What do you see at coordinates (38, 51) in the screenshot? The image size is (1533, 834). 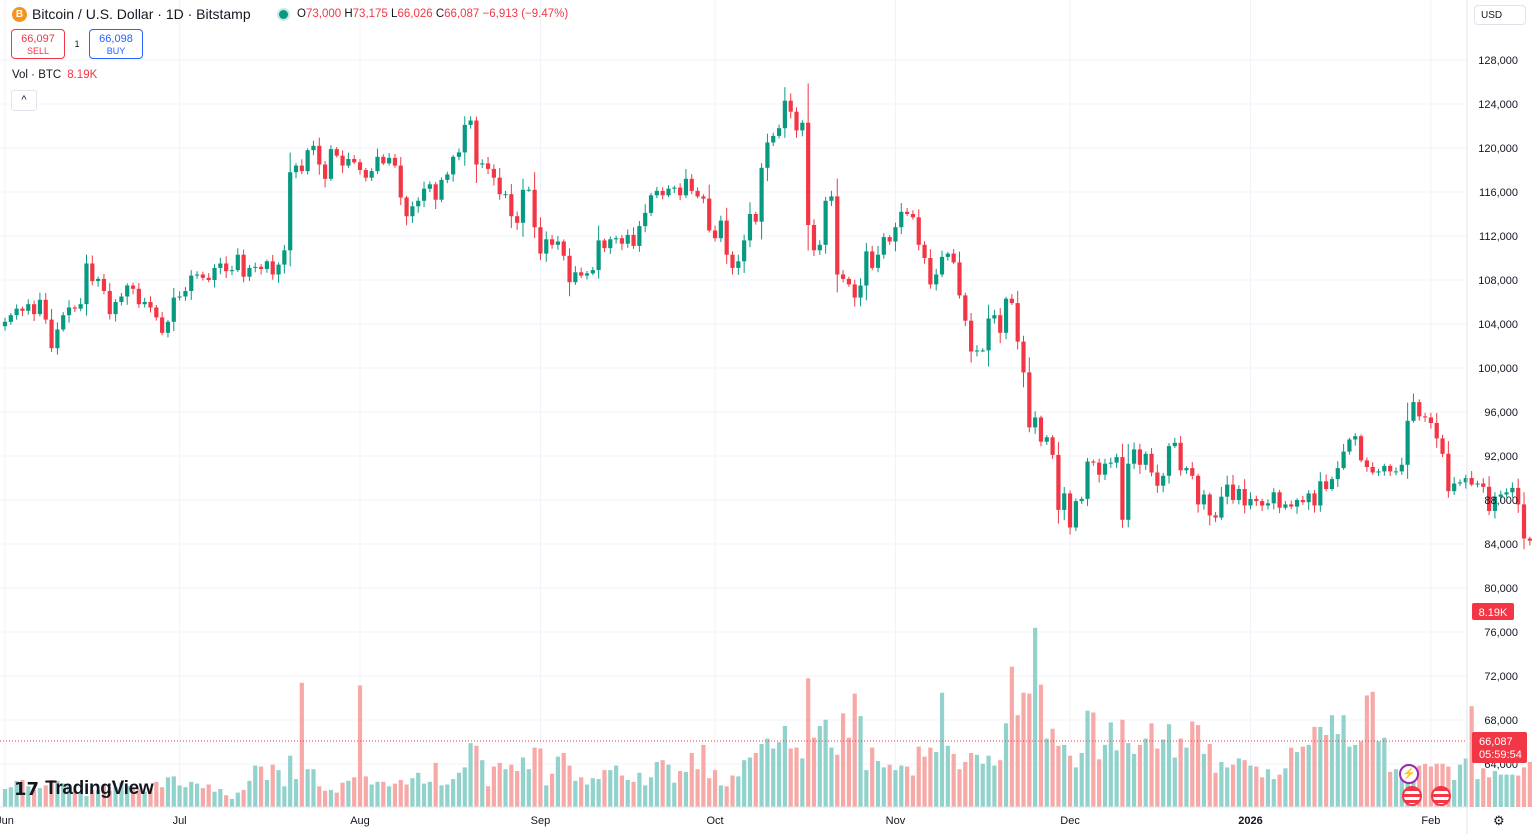 I see `sell-label: SELL` at bounding box center [38, 51].